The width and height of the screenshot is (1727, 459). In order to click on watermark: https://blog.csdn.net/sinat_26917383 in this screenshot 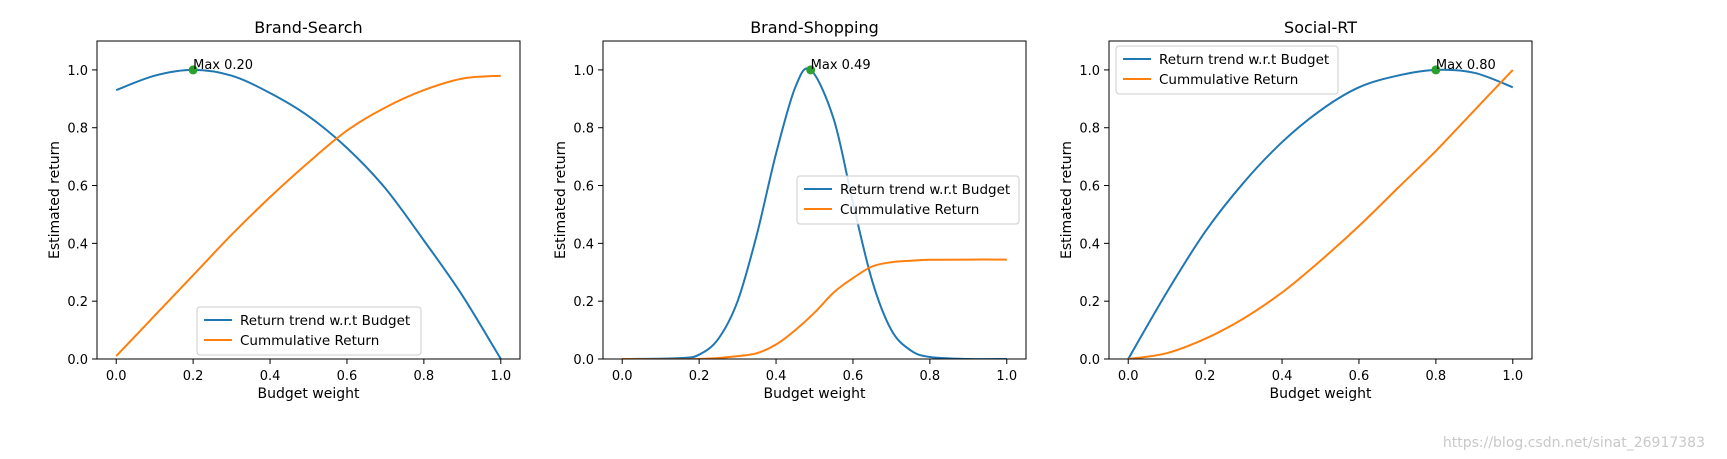, I will do `click(1573, 443)`.